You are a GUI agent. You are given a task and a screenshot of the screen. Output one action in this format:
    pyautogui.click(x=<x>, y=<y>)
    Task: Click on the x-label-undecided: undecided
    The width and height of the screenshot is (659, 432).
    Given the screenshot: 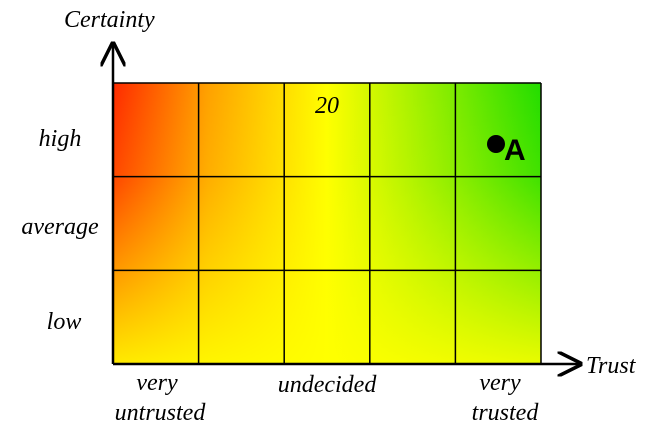 What is the action you would take?
    pyautogui.click(x=328, y=385)
    